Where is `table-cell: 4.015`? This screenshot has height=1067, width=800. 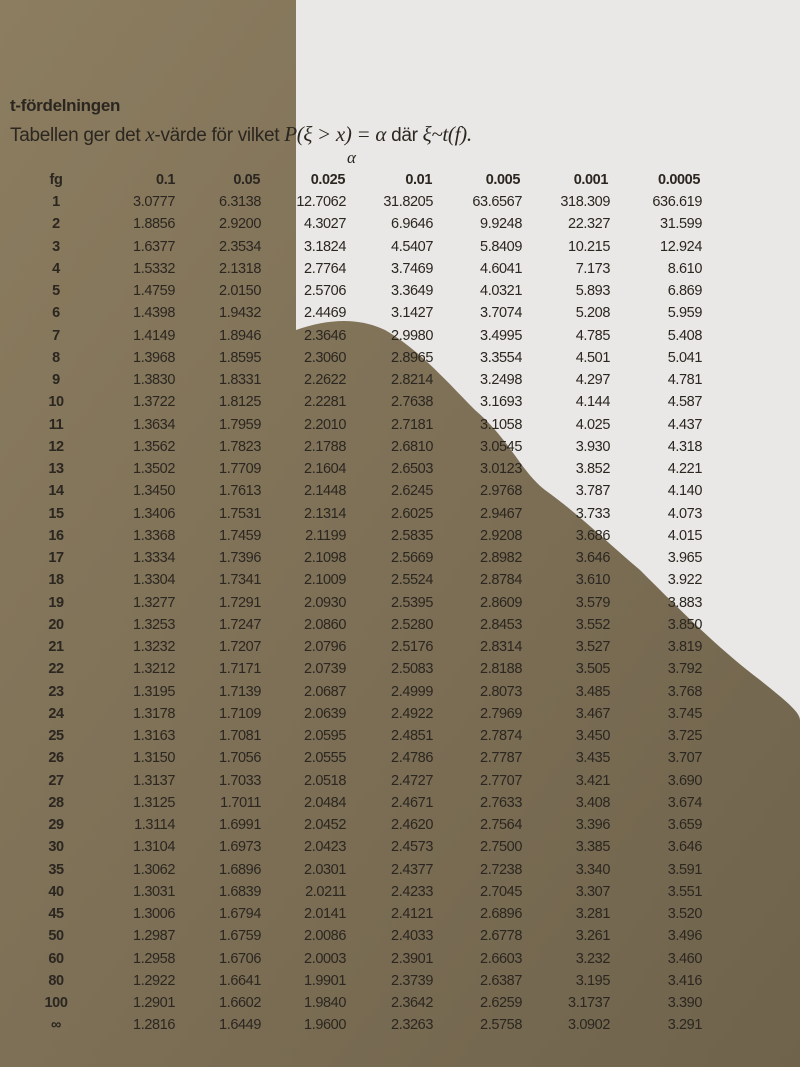 table-cell: 4.015 is located at coordinates (685, 535).